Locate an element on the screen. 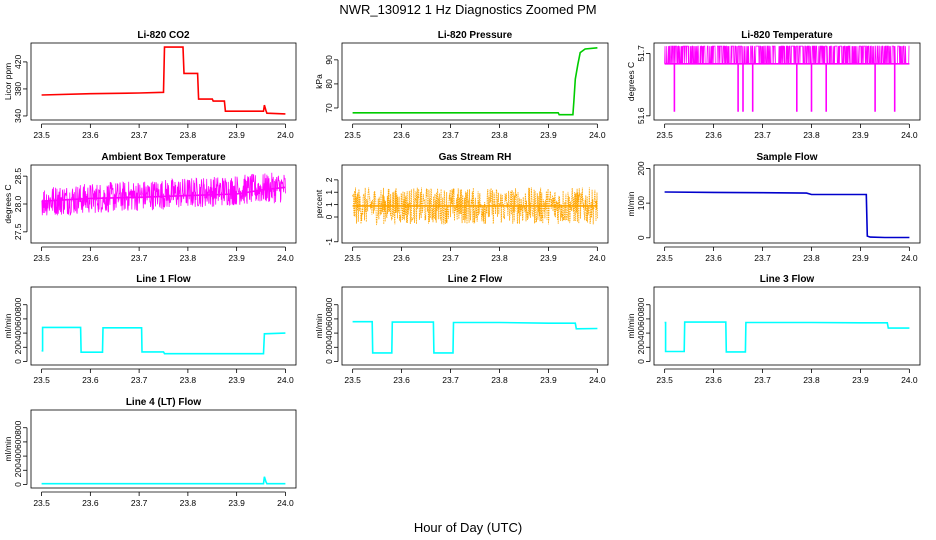 The width and height of the screenshot is (936, 540). y-axis: -1 0 1 1 2 is located at coordinates (331, 211).